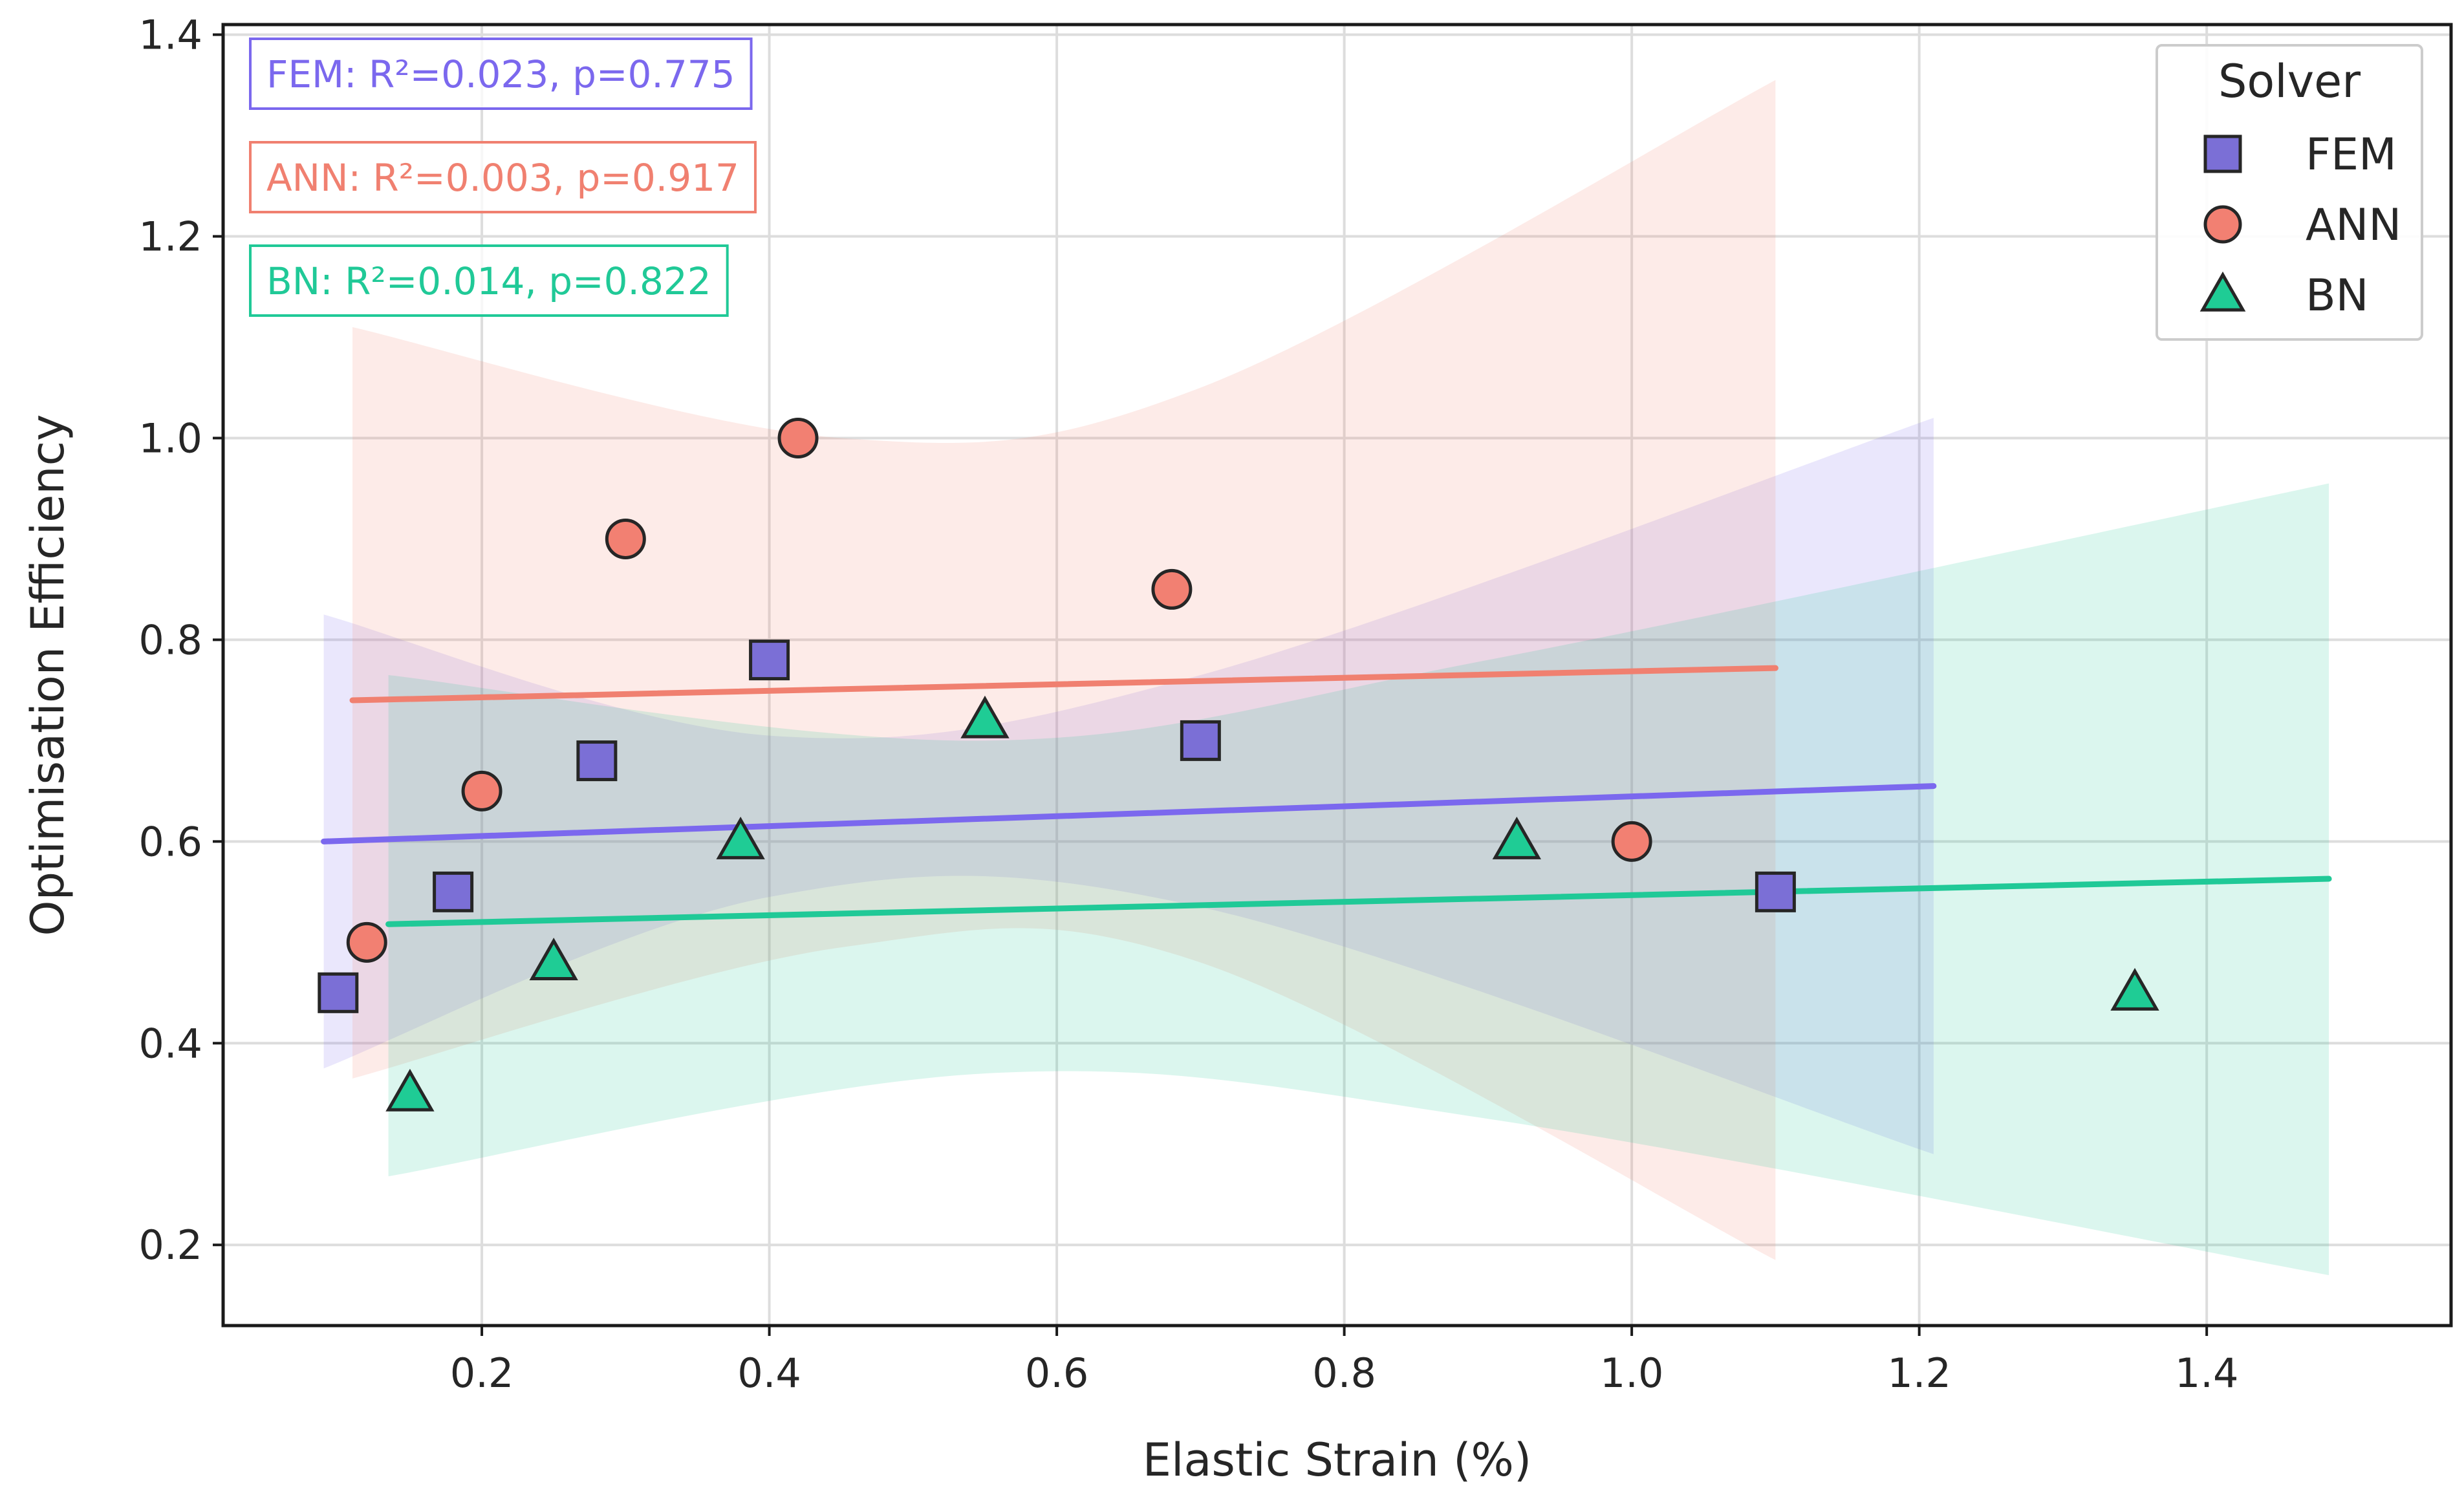 This screenshot has height=1495, width=2464. What do you see at coordinates (2337, 295) in the screenshot?
I see `bn-legend-label: BN` at bounding box center [2337, 295].